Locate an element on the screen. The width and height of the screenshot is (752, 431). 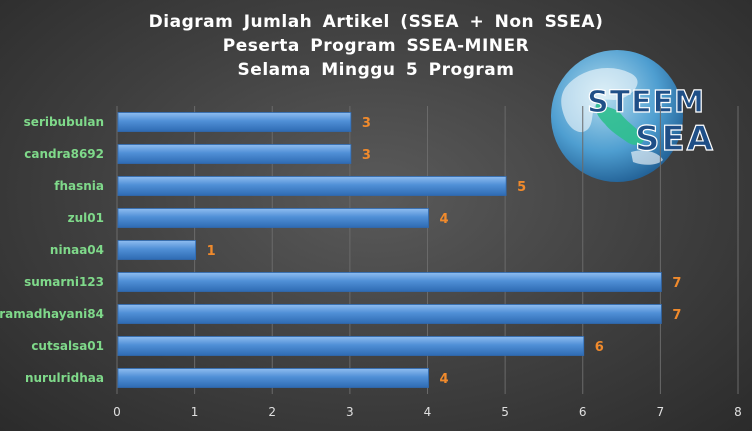
data-label: 6 is located at coordinates (599, 347).